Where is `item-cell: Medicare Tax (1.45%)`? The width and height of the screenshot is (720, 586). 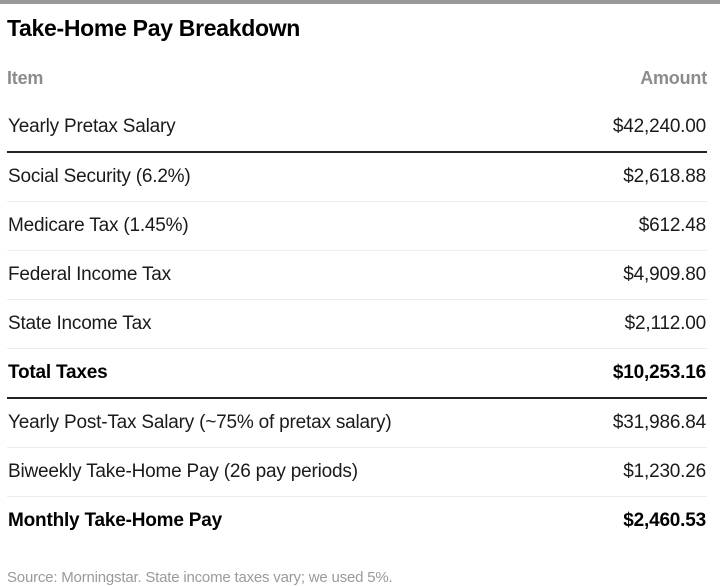 item-cell: Medicare Tax (1.45%) is located at coordinates (98, 225).